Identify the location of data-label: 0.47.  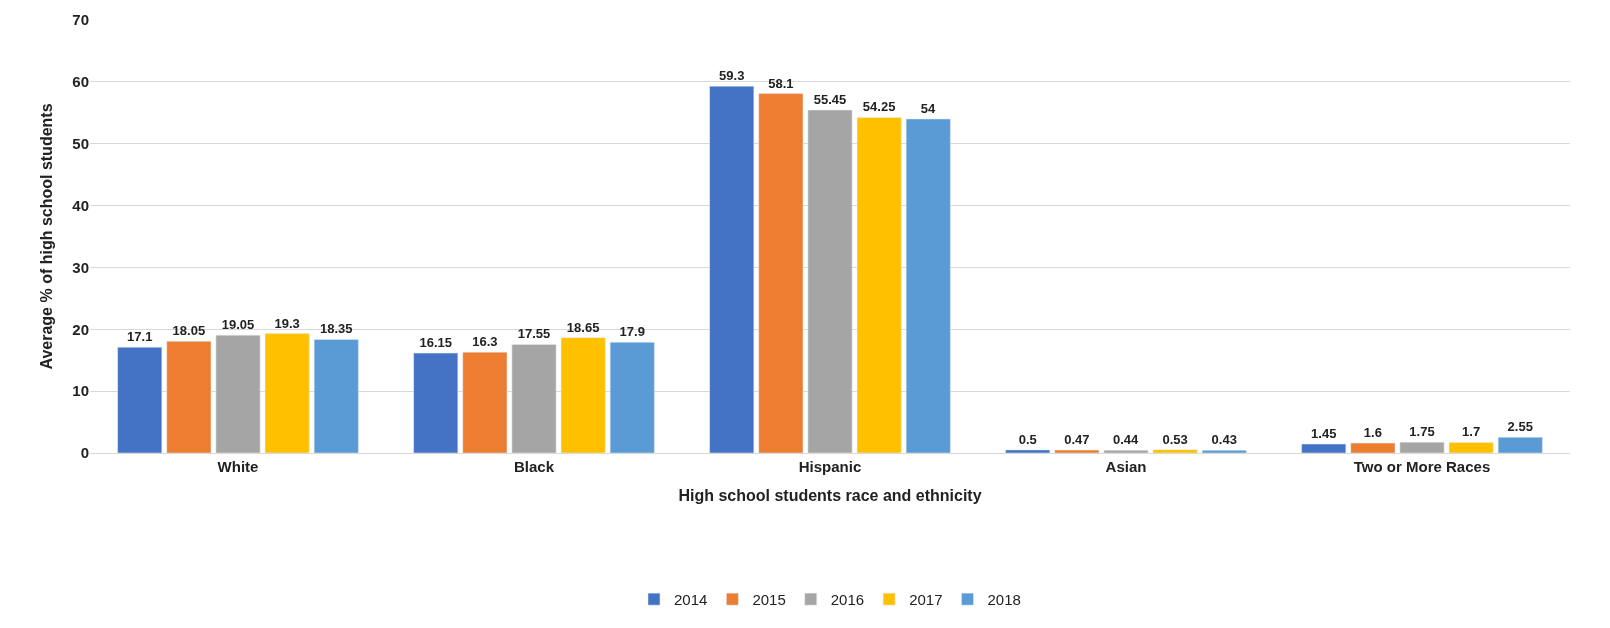
(1077, 440).